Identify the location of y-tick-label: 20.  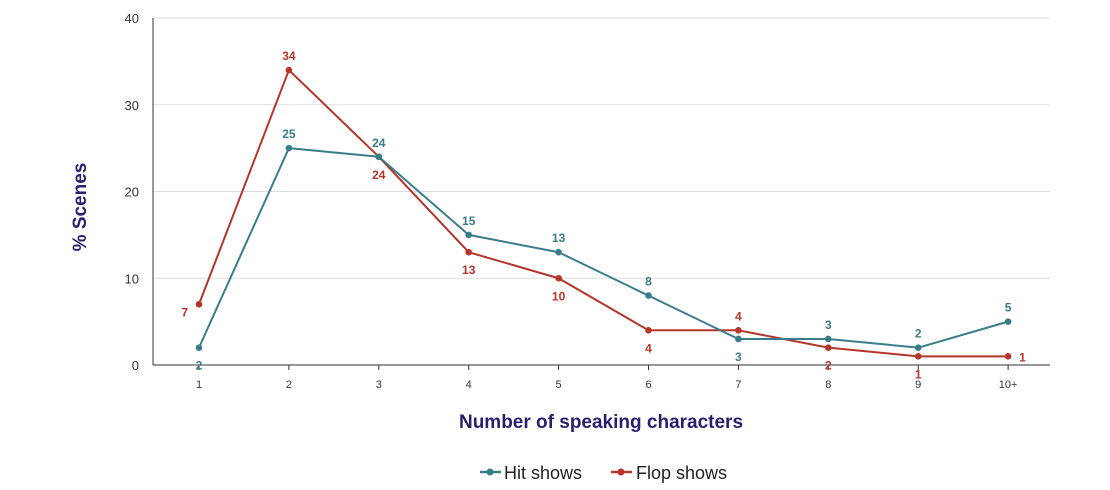
(132, 192).